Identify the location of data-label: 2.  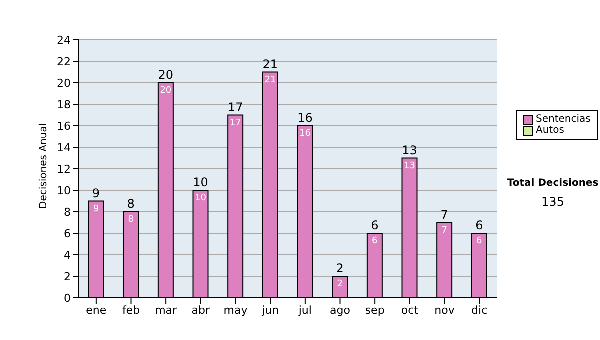
(340, 285).